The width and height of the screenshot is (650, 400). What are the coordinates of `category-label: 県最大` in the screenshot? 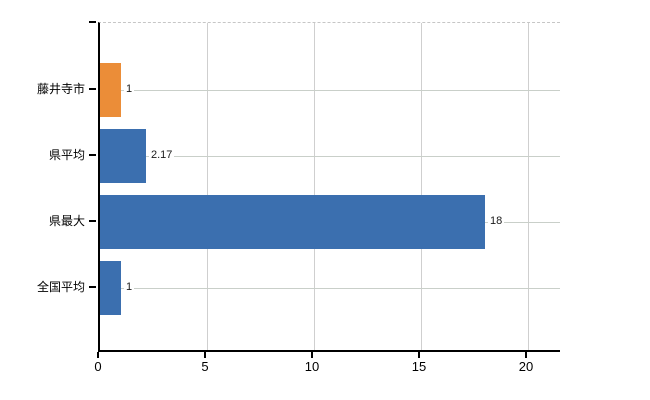 It's located at (66, 221).